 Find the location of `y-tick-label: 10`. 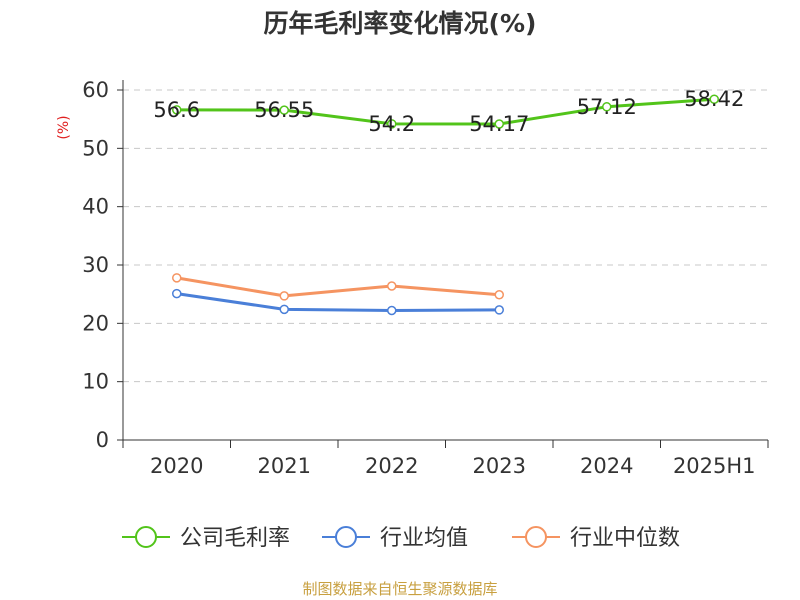

y-tick-label: 10 is located at coordinates (95, 382).